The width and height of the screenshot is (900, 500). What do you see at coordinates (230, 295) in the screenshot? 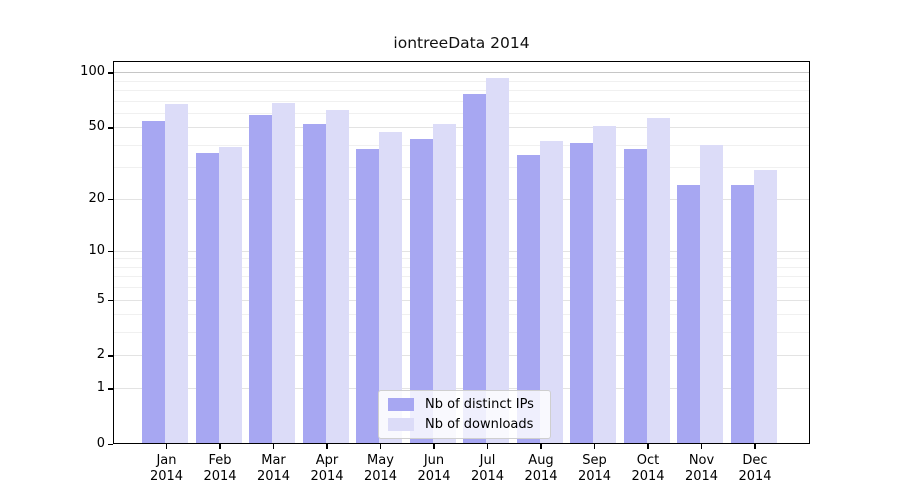
I see `bar-downloads-feb` at bounding box center [230, 295].